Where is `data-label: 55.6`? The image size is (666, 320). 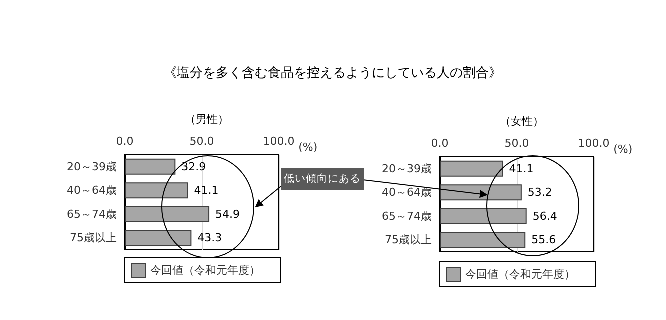 data-label: 55.6 is located at coordinates (544, 240).